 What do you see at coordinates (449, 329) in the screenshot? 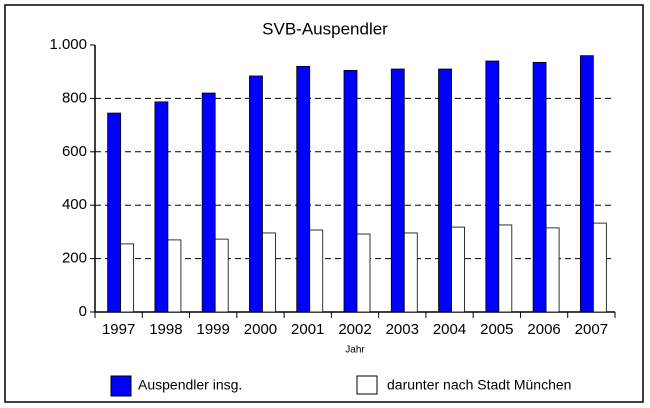
I see `x-tick-label: 2004` at bounding box center [449, 329].